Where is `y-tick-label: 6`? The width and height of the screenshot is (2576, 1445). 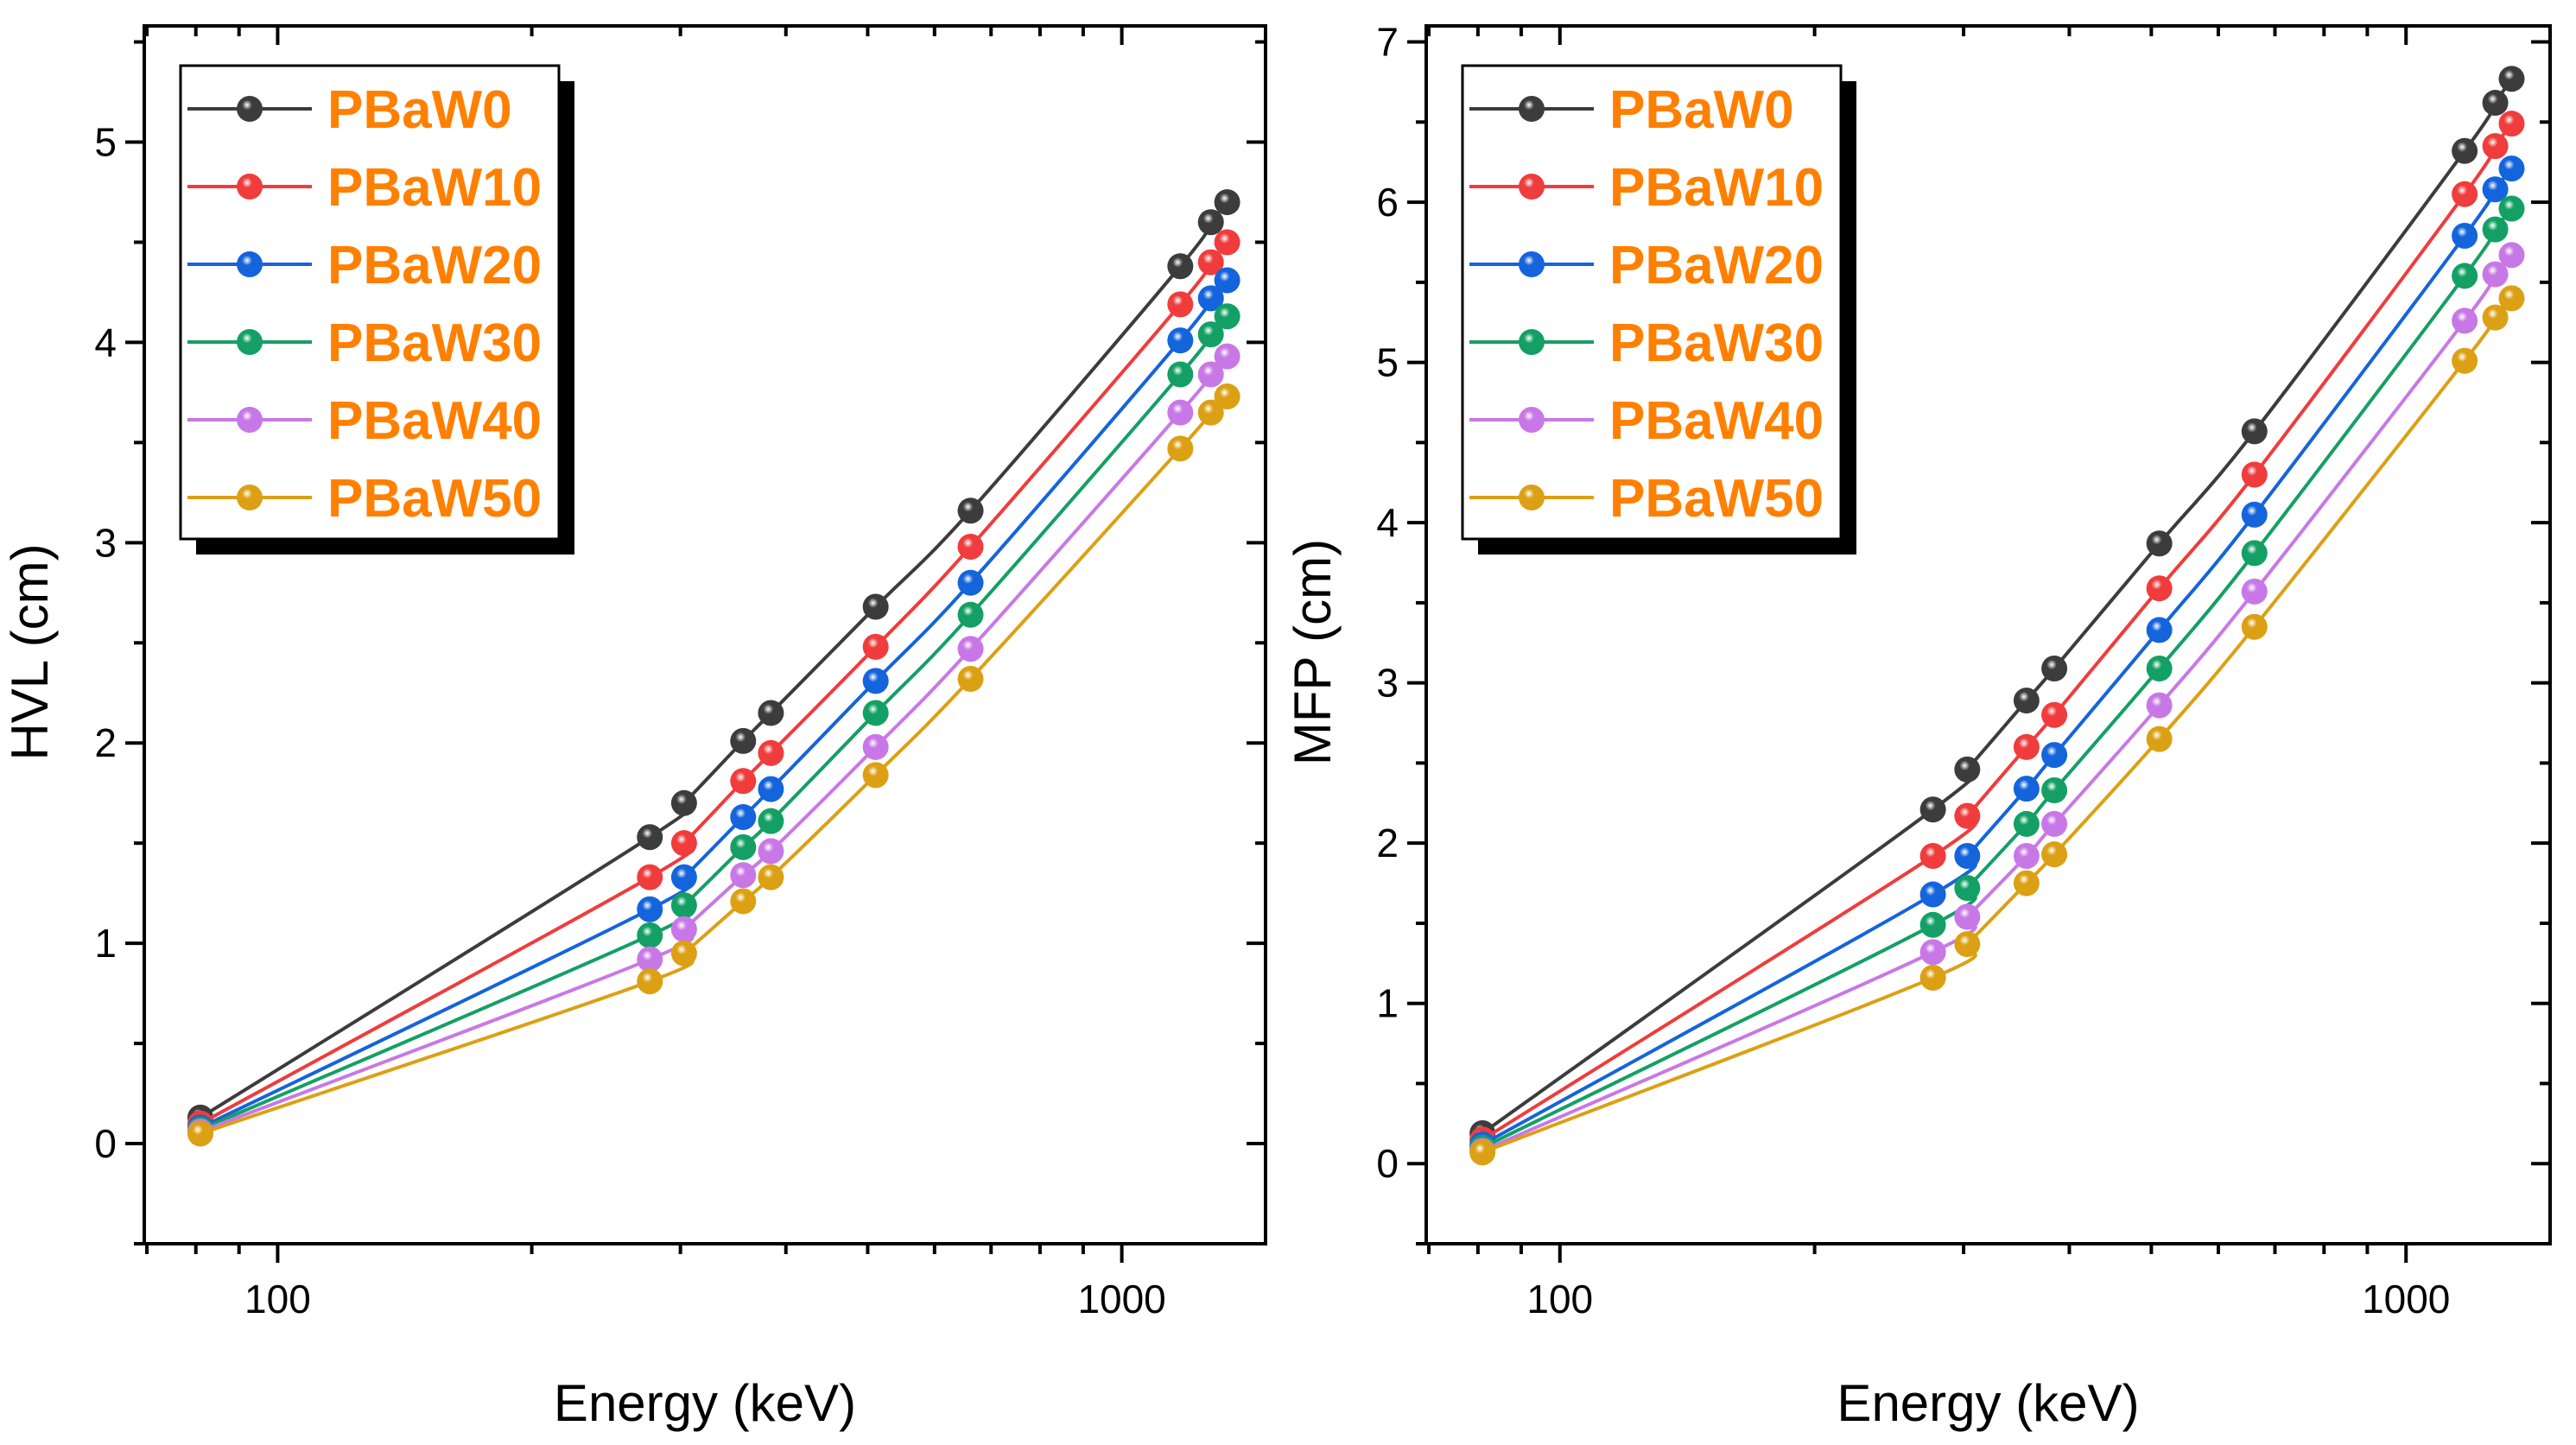 y-tick-label: 6 is located at coordinates (1387, 202).